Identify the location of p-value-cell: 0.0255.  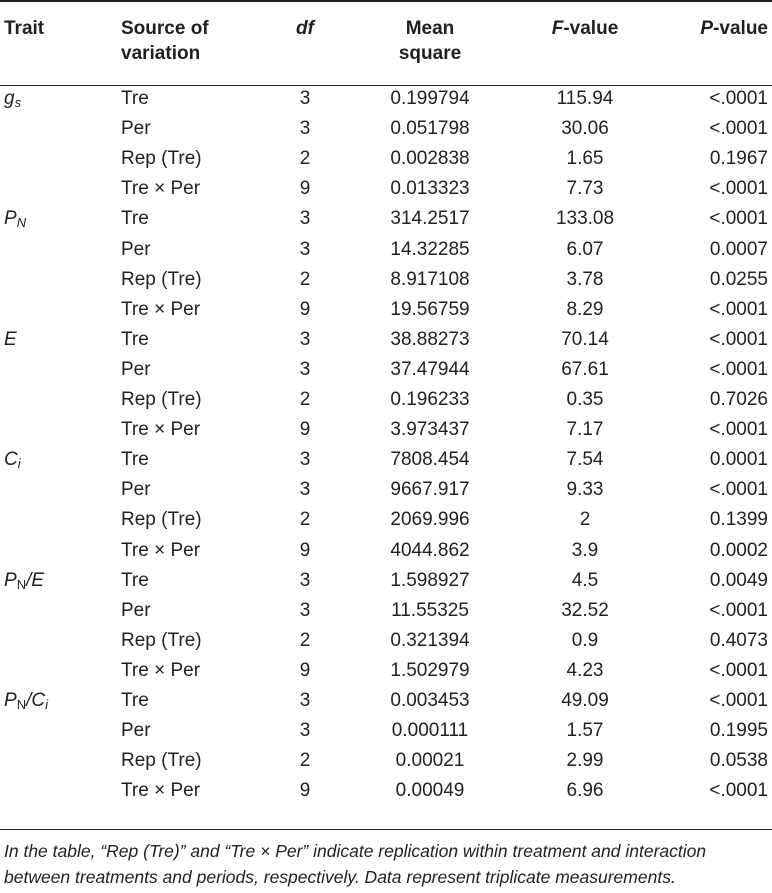
(738, 279).